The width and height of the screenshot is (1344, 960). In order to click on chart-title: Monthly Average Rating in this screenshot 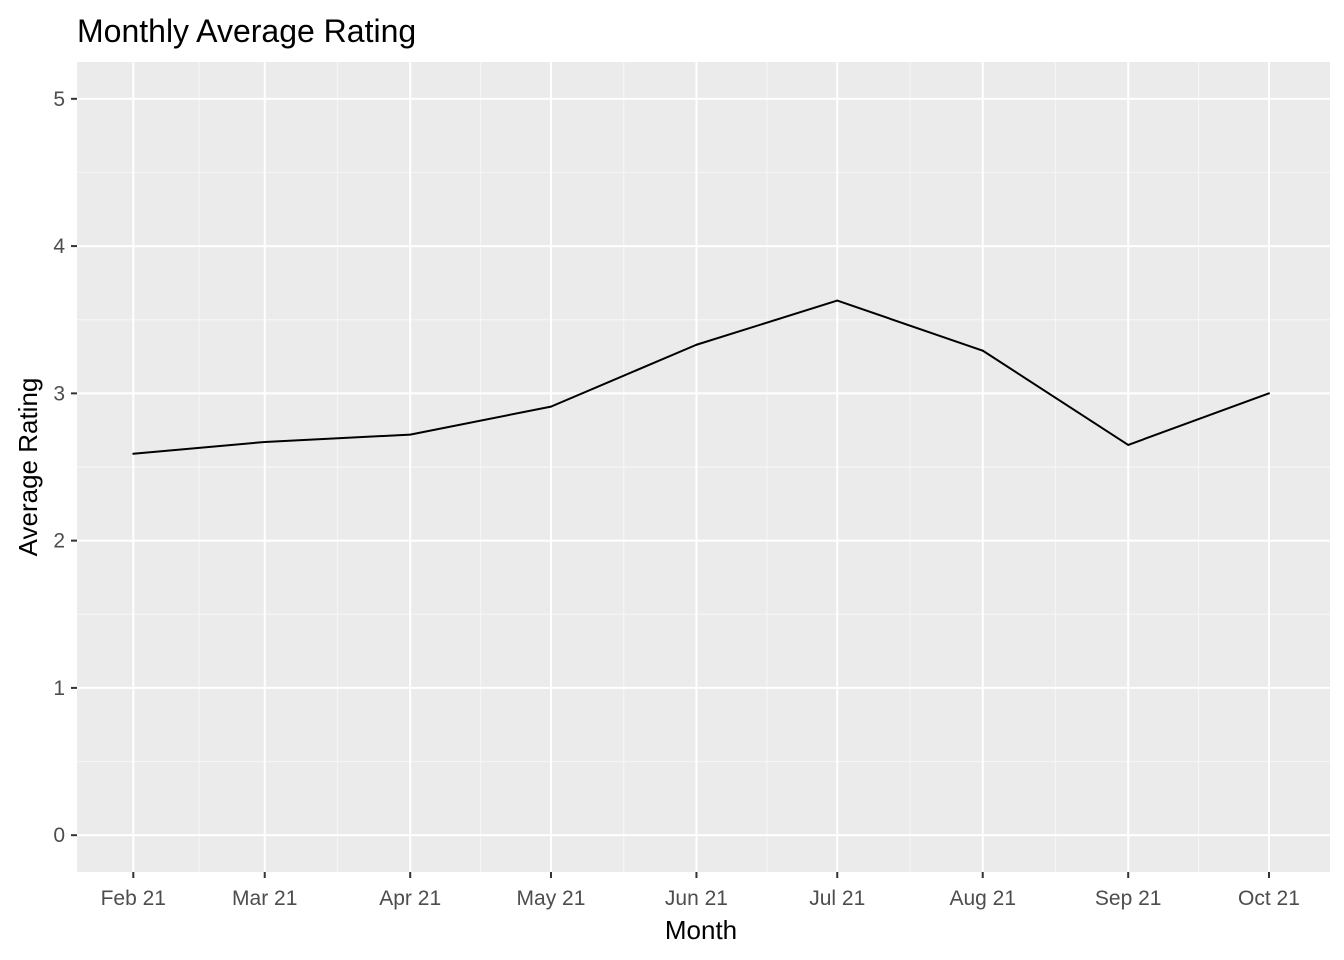, I will do `click(246, 31)`.